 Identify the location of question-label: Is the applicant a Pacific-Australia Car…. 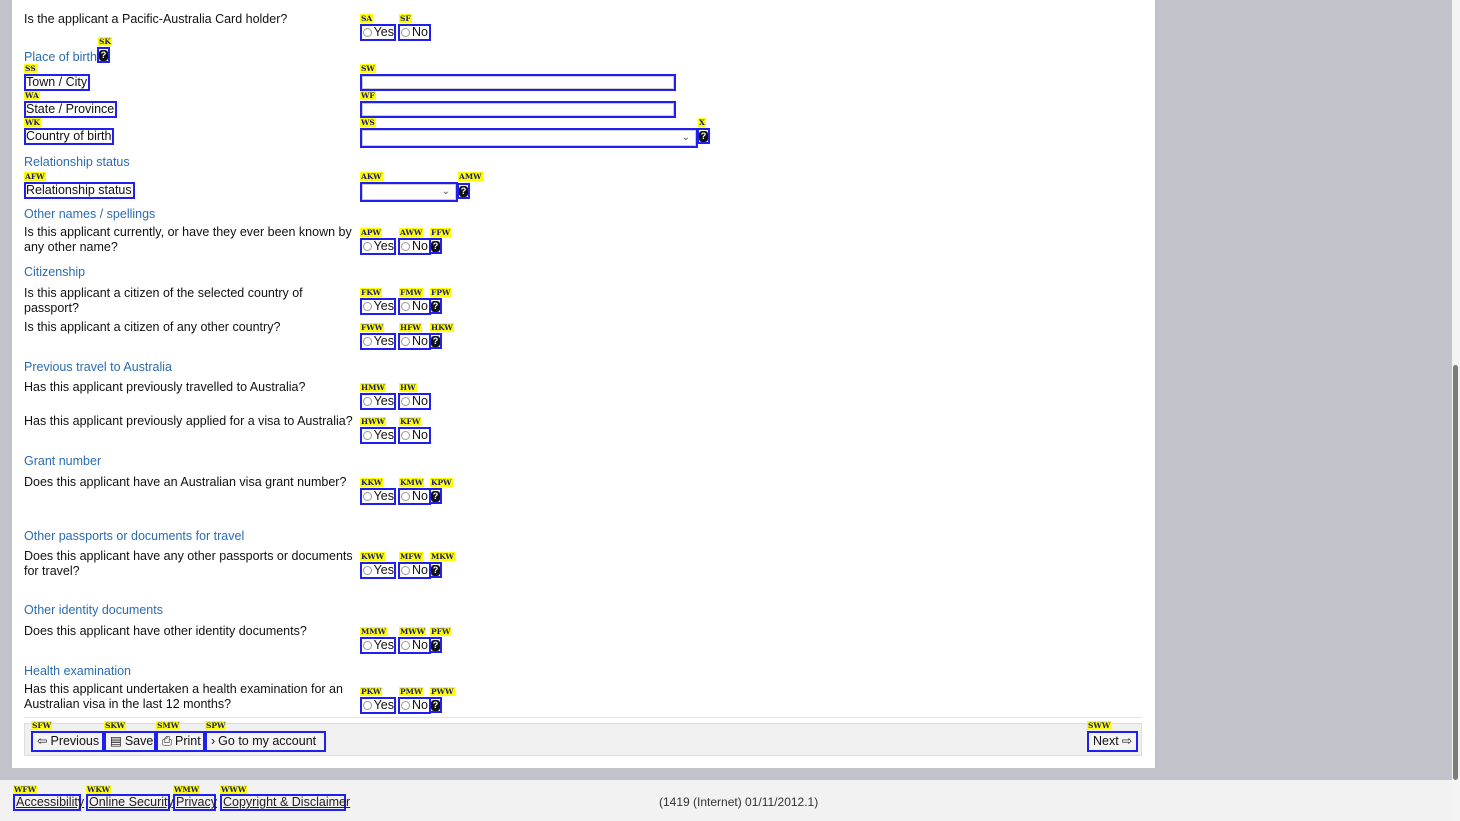
(156, 19).